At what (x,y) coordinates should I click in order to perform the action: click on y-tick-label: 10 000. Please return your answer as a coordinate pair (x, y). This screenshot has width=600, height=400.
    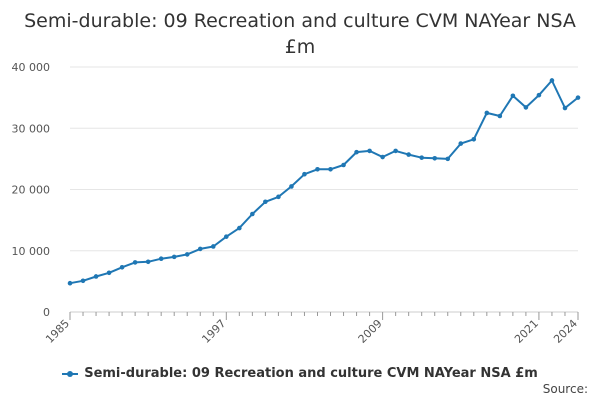
    Looking at the image, I should click on (31, 251).